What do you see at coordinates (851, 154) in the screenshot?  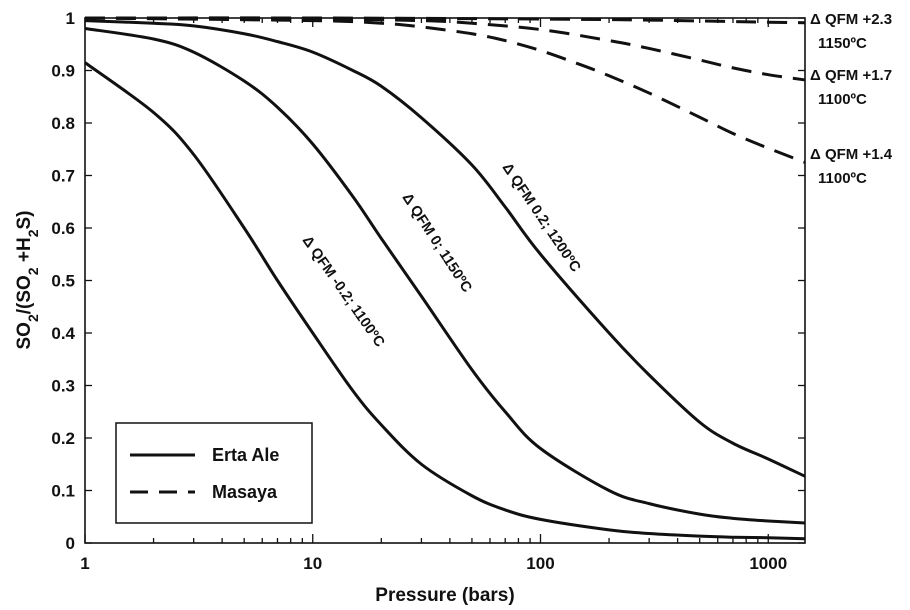 I see `side-label-qfm-1.4: Δ QFM +1.4` at bounding box center [851, 154].